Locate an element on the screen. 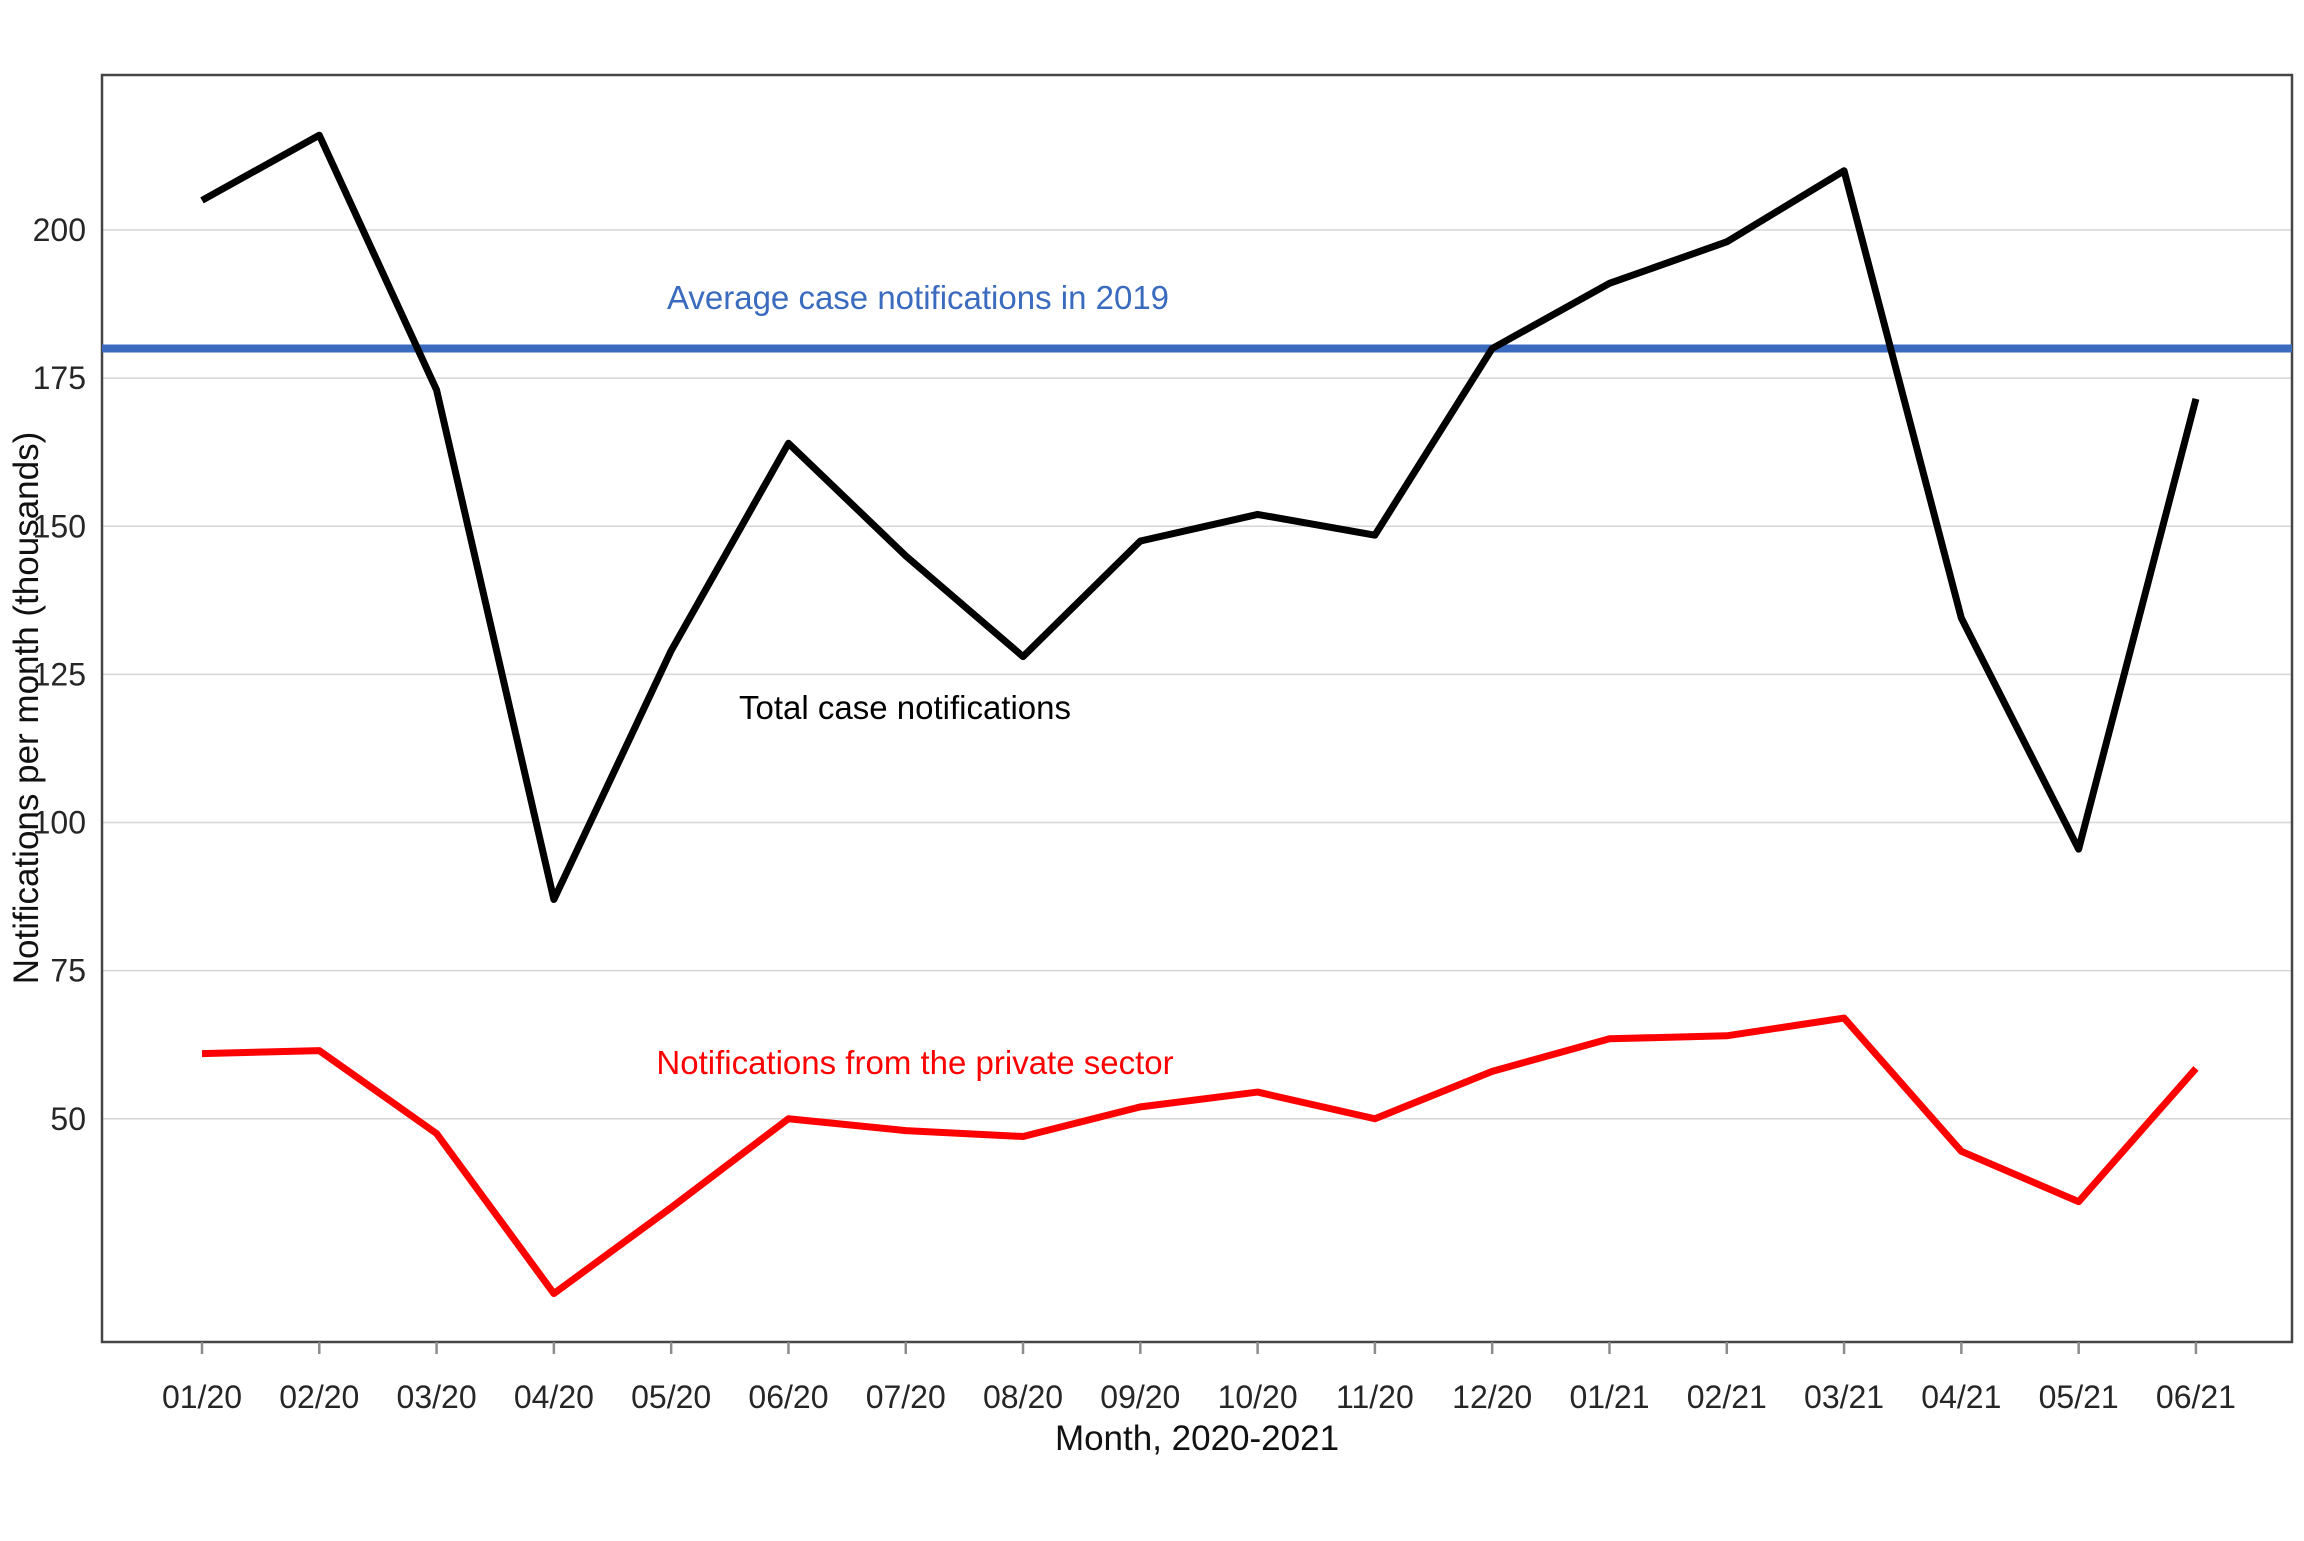 Image resolution: width=2304 pixels, height=1541 pixels. y-tick-label: 200 is located at coordinates (59, 230).